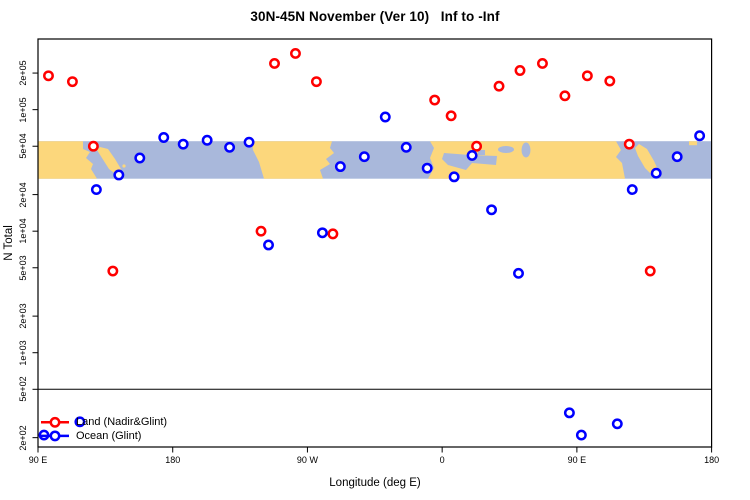 This screenshot has height=500, width=750. Describe the element at coordinates (55, 422) in the screenshot. I see `legend-marker-land` at that location.